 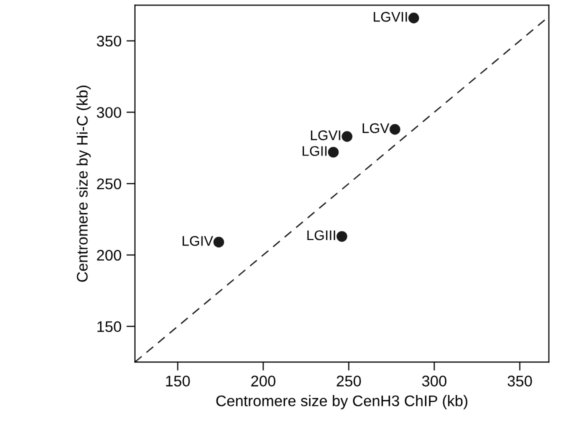 What do you see at coordinates (342, 402) in the screenshot?
I see `x-axis-title: Centromere size by CenH3 ChIP (kb)` at bounding box center [342, 402].